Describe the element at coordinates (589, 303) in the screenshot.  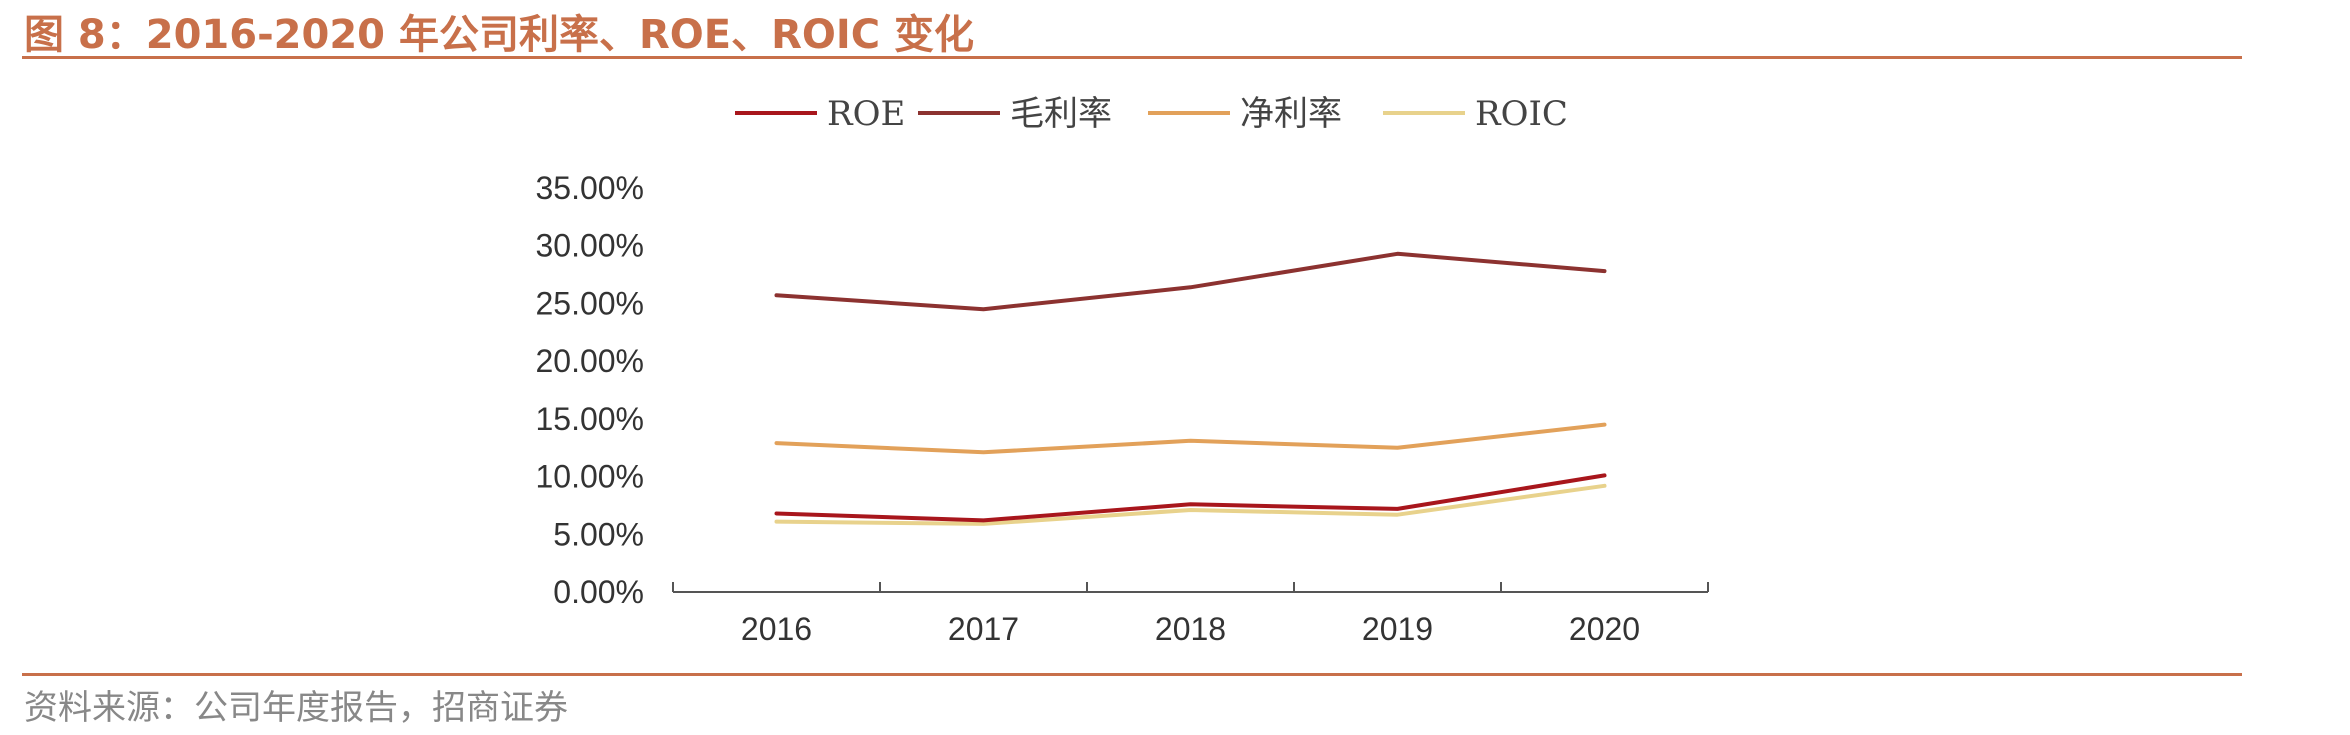
I see `y-tick-label: 25.00%` at that location.